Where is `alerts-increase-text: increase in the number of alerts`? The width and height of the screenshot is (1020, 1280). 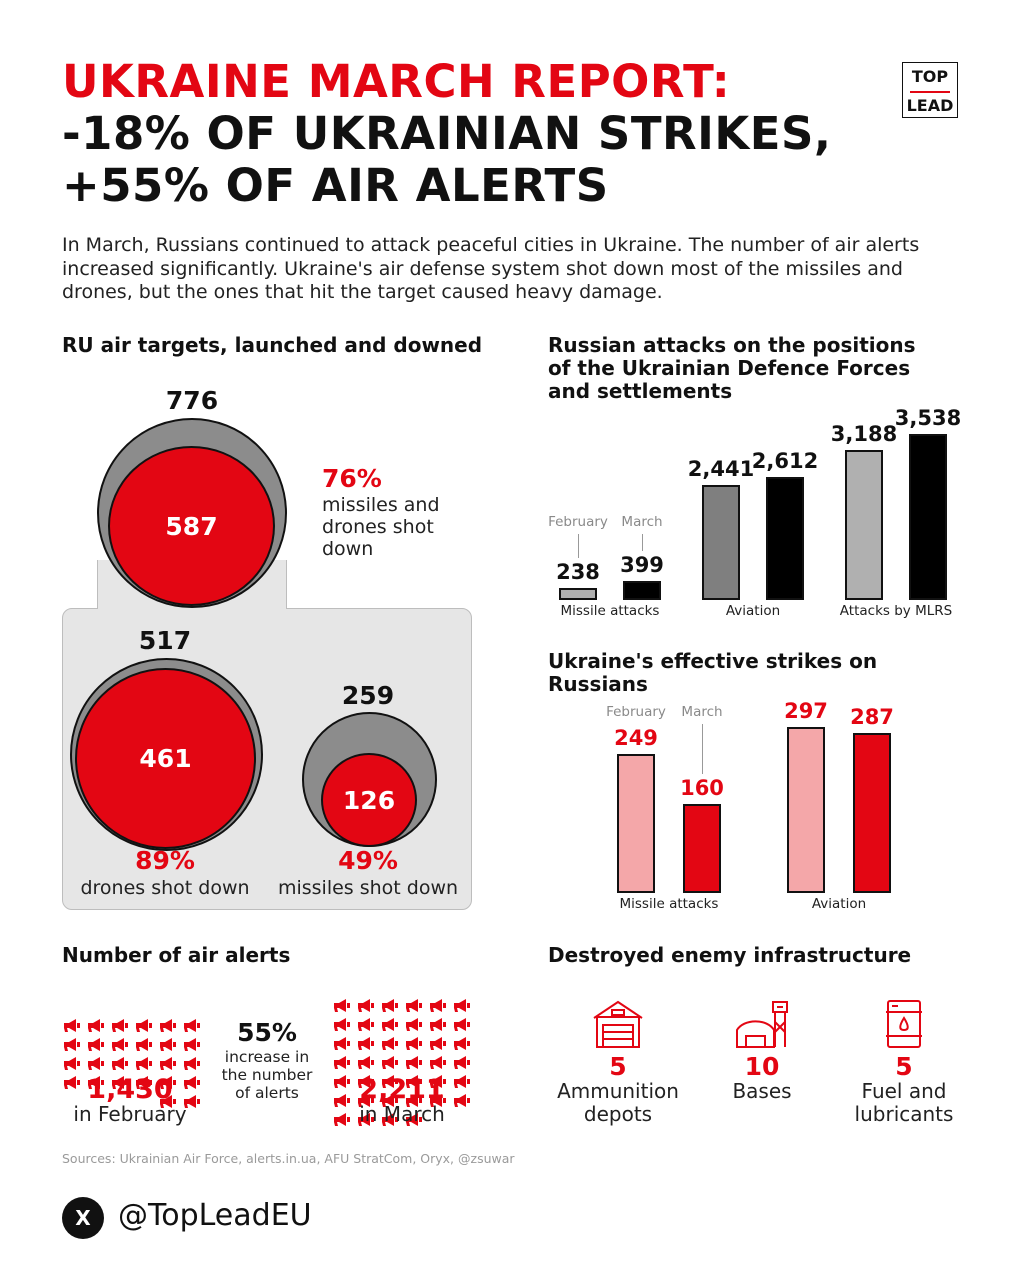
alerts-increase-text: increase in the number of alerts is located at coordinates (267, 1075).